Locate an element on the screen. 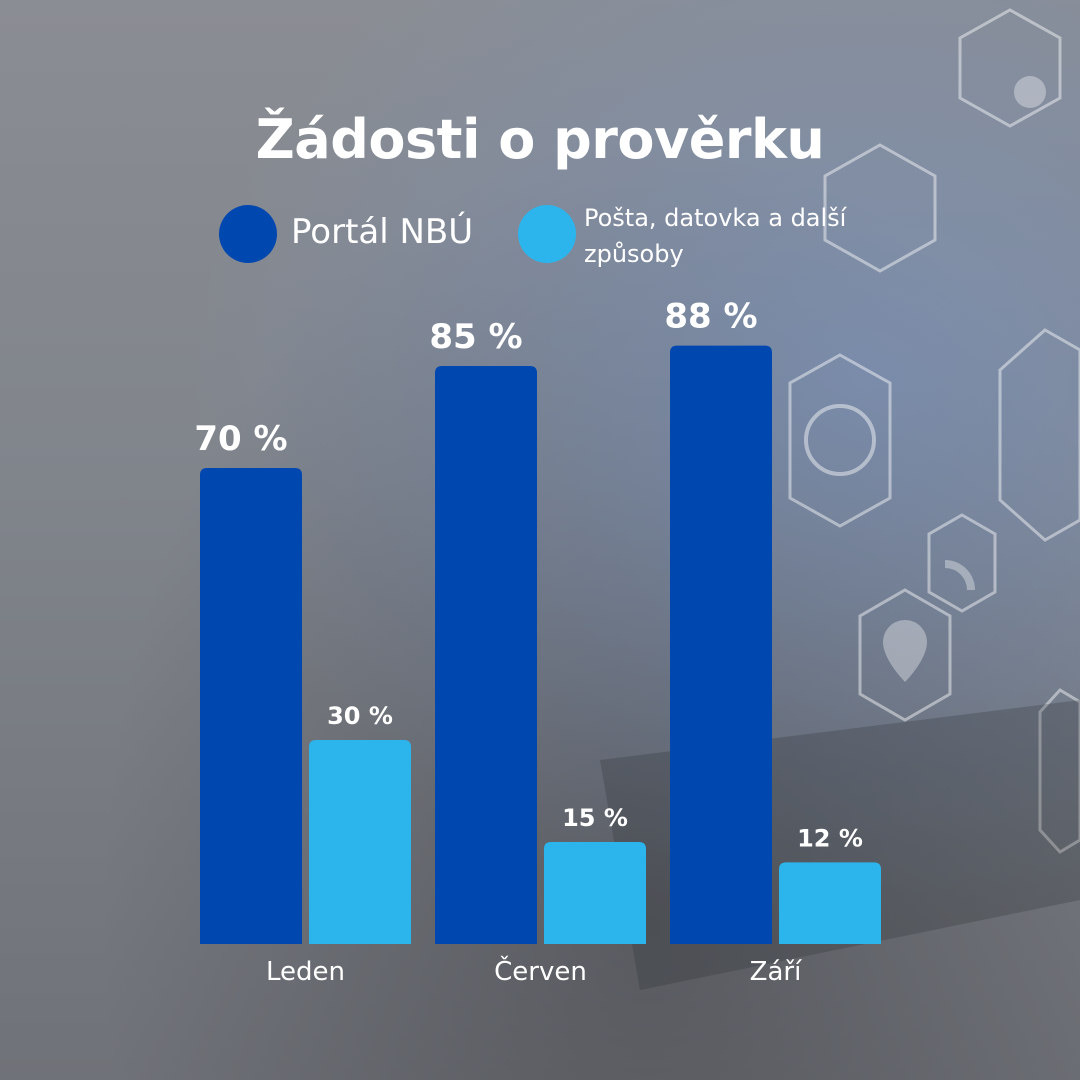  hexagon-wifi-icon is located at coordinates (962, 563).